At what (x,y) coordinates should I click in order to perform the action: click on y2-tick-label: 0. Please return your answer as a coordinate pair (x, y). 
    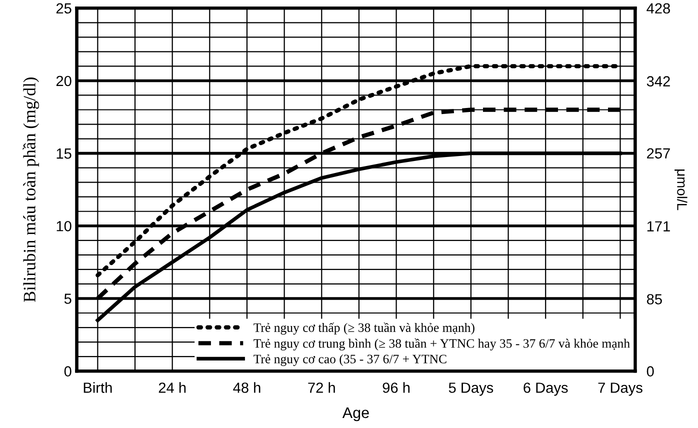
    Looking at the image, I should click on (650, 371).